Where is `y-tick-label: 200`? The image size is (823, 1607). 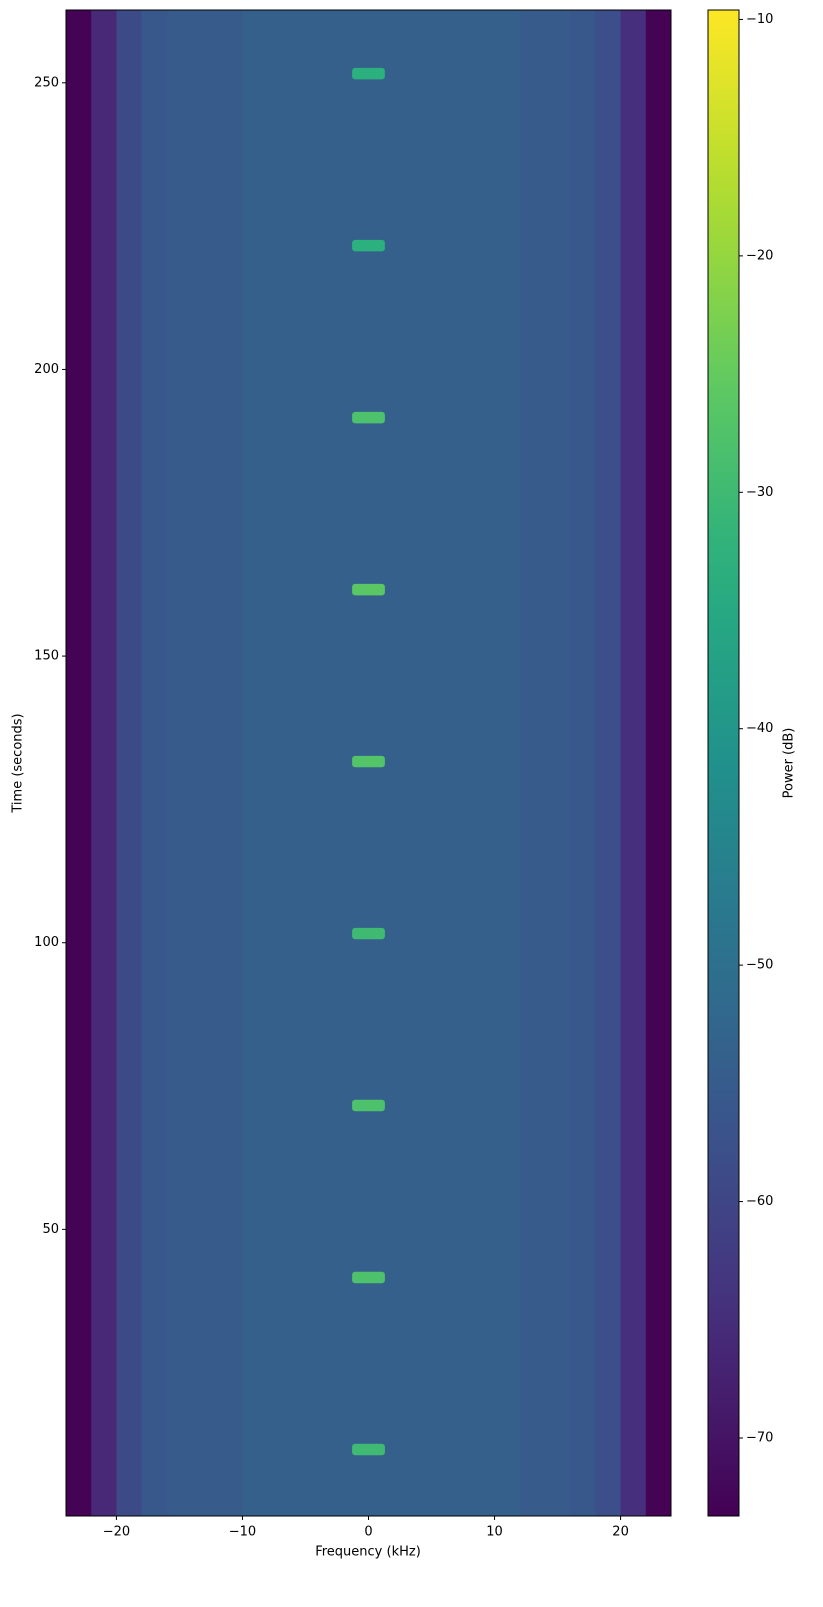
y-tick-label: 200 is located at coordinates (46, 369).